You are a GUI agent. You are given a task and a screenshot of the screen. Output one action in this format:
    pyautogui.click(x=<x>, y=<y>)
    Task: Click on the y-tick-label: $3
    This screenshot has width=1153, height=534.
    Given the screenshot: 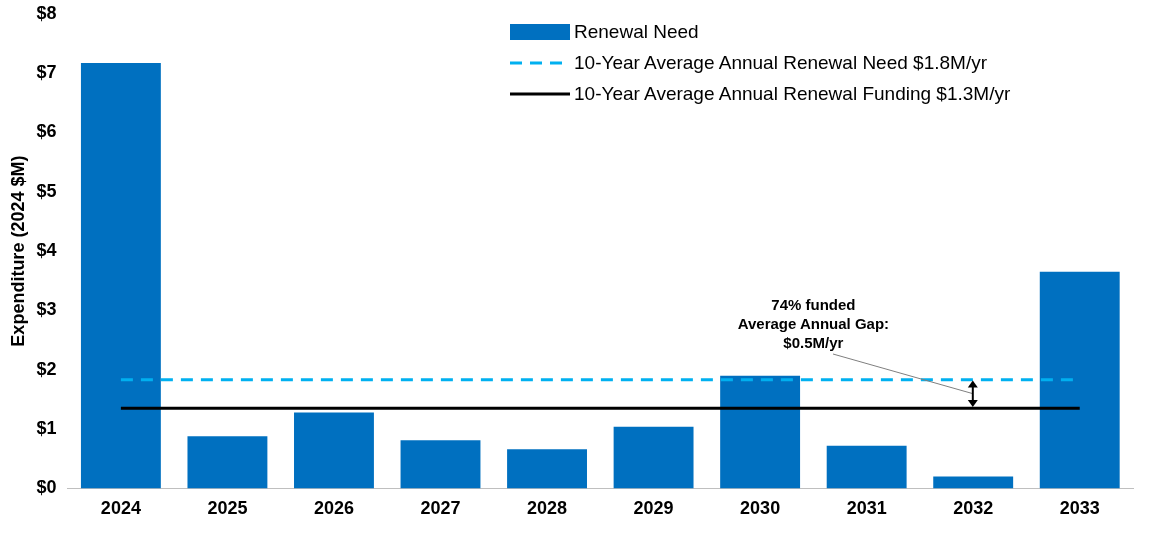 What is the action you would take?
    pyautogui.click(x=46, y=309)
    